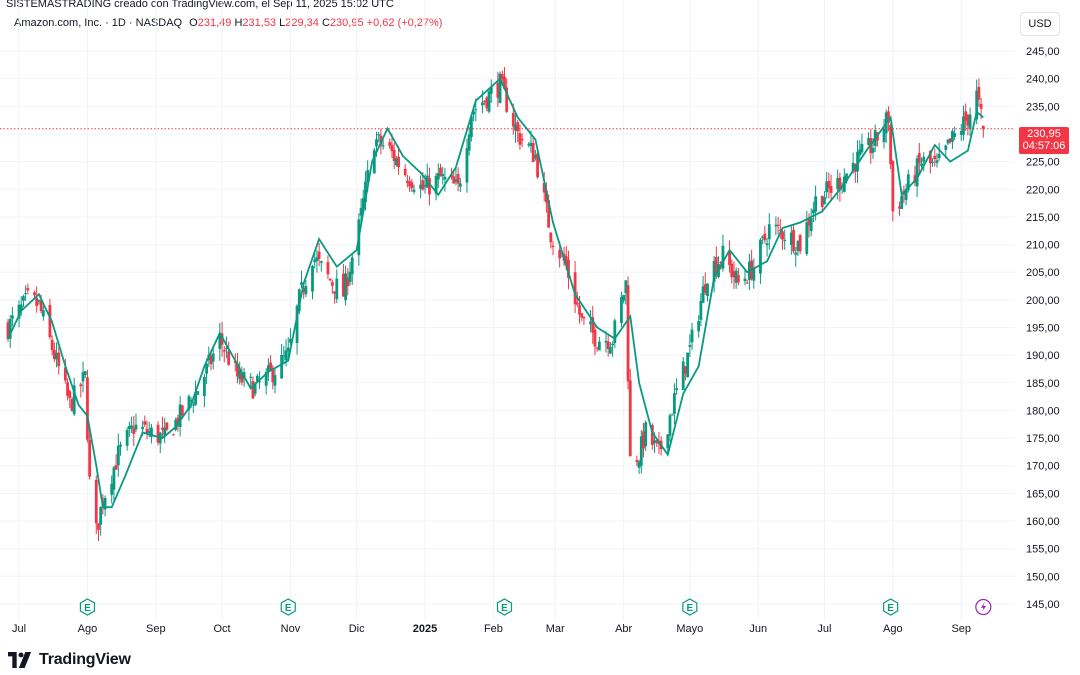 This screenshot has height=675, width=1080. What do you see at coordinates (291, 629) in the screenshot?
I see `time-tick-label: Nov` at bounding box center [291, 629].